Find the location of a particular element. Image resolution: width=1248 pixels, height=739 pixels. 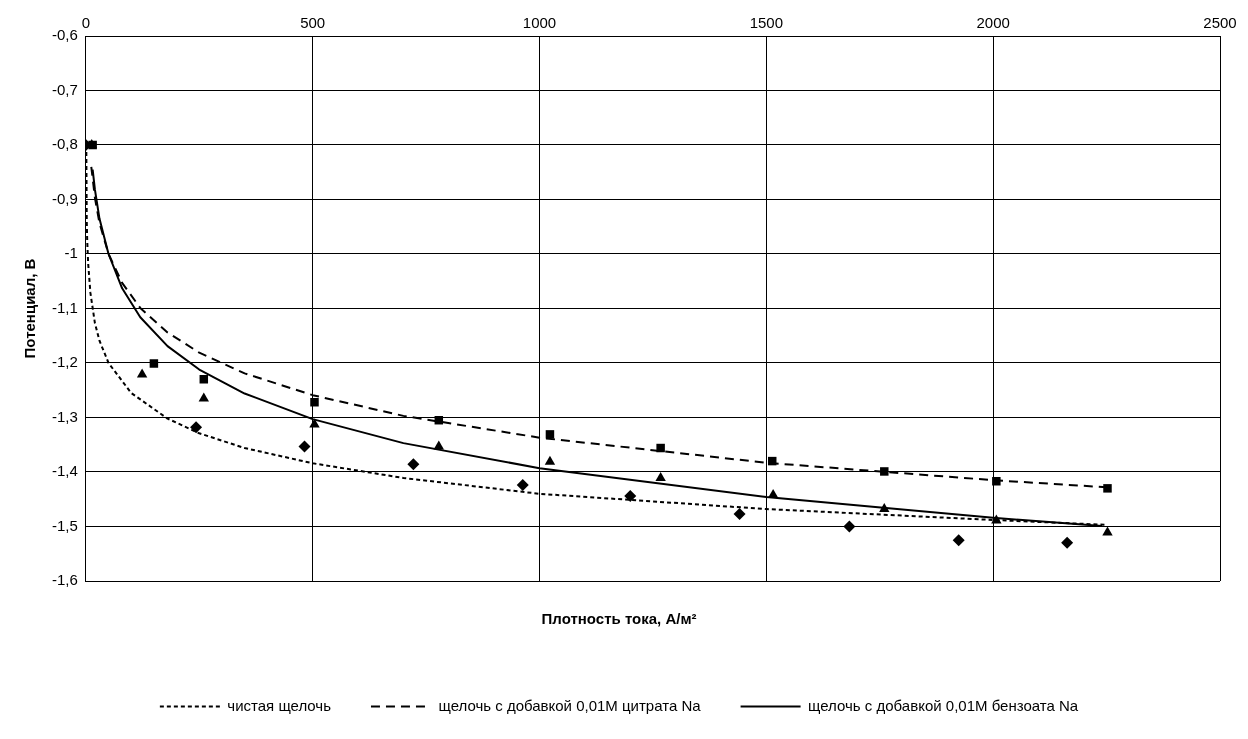

y-tick-label: -1,3 is located at coordinates (64, 416).